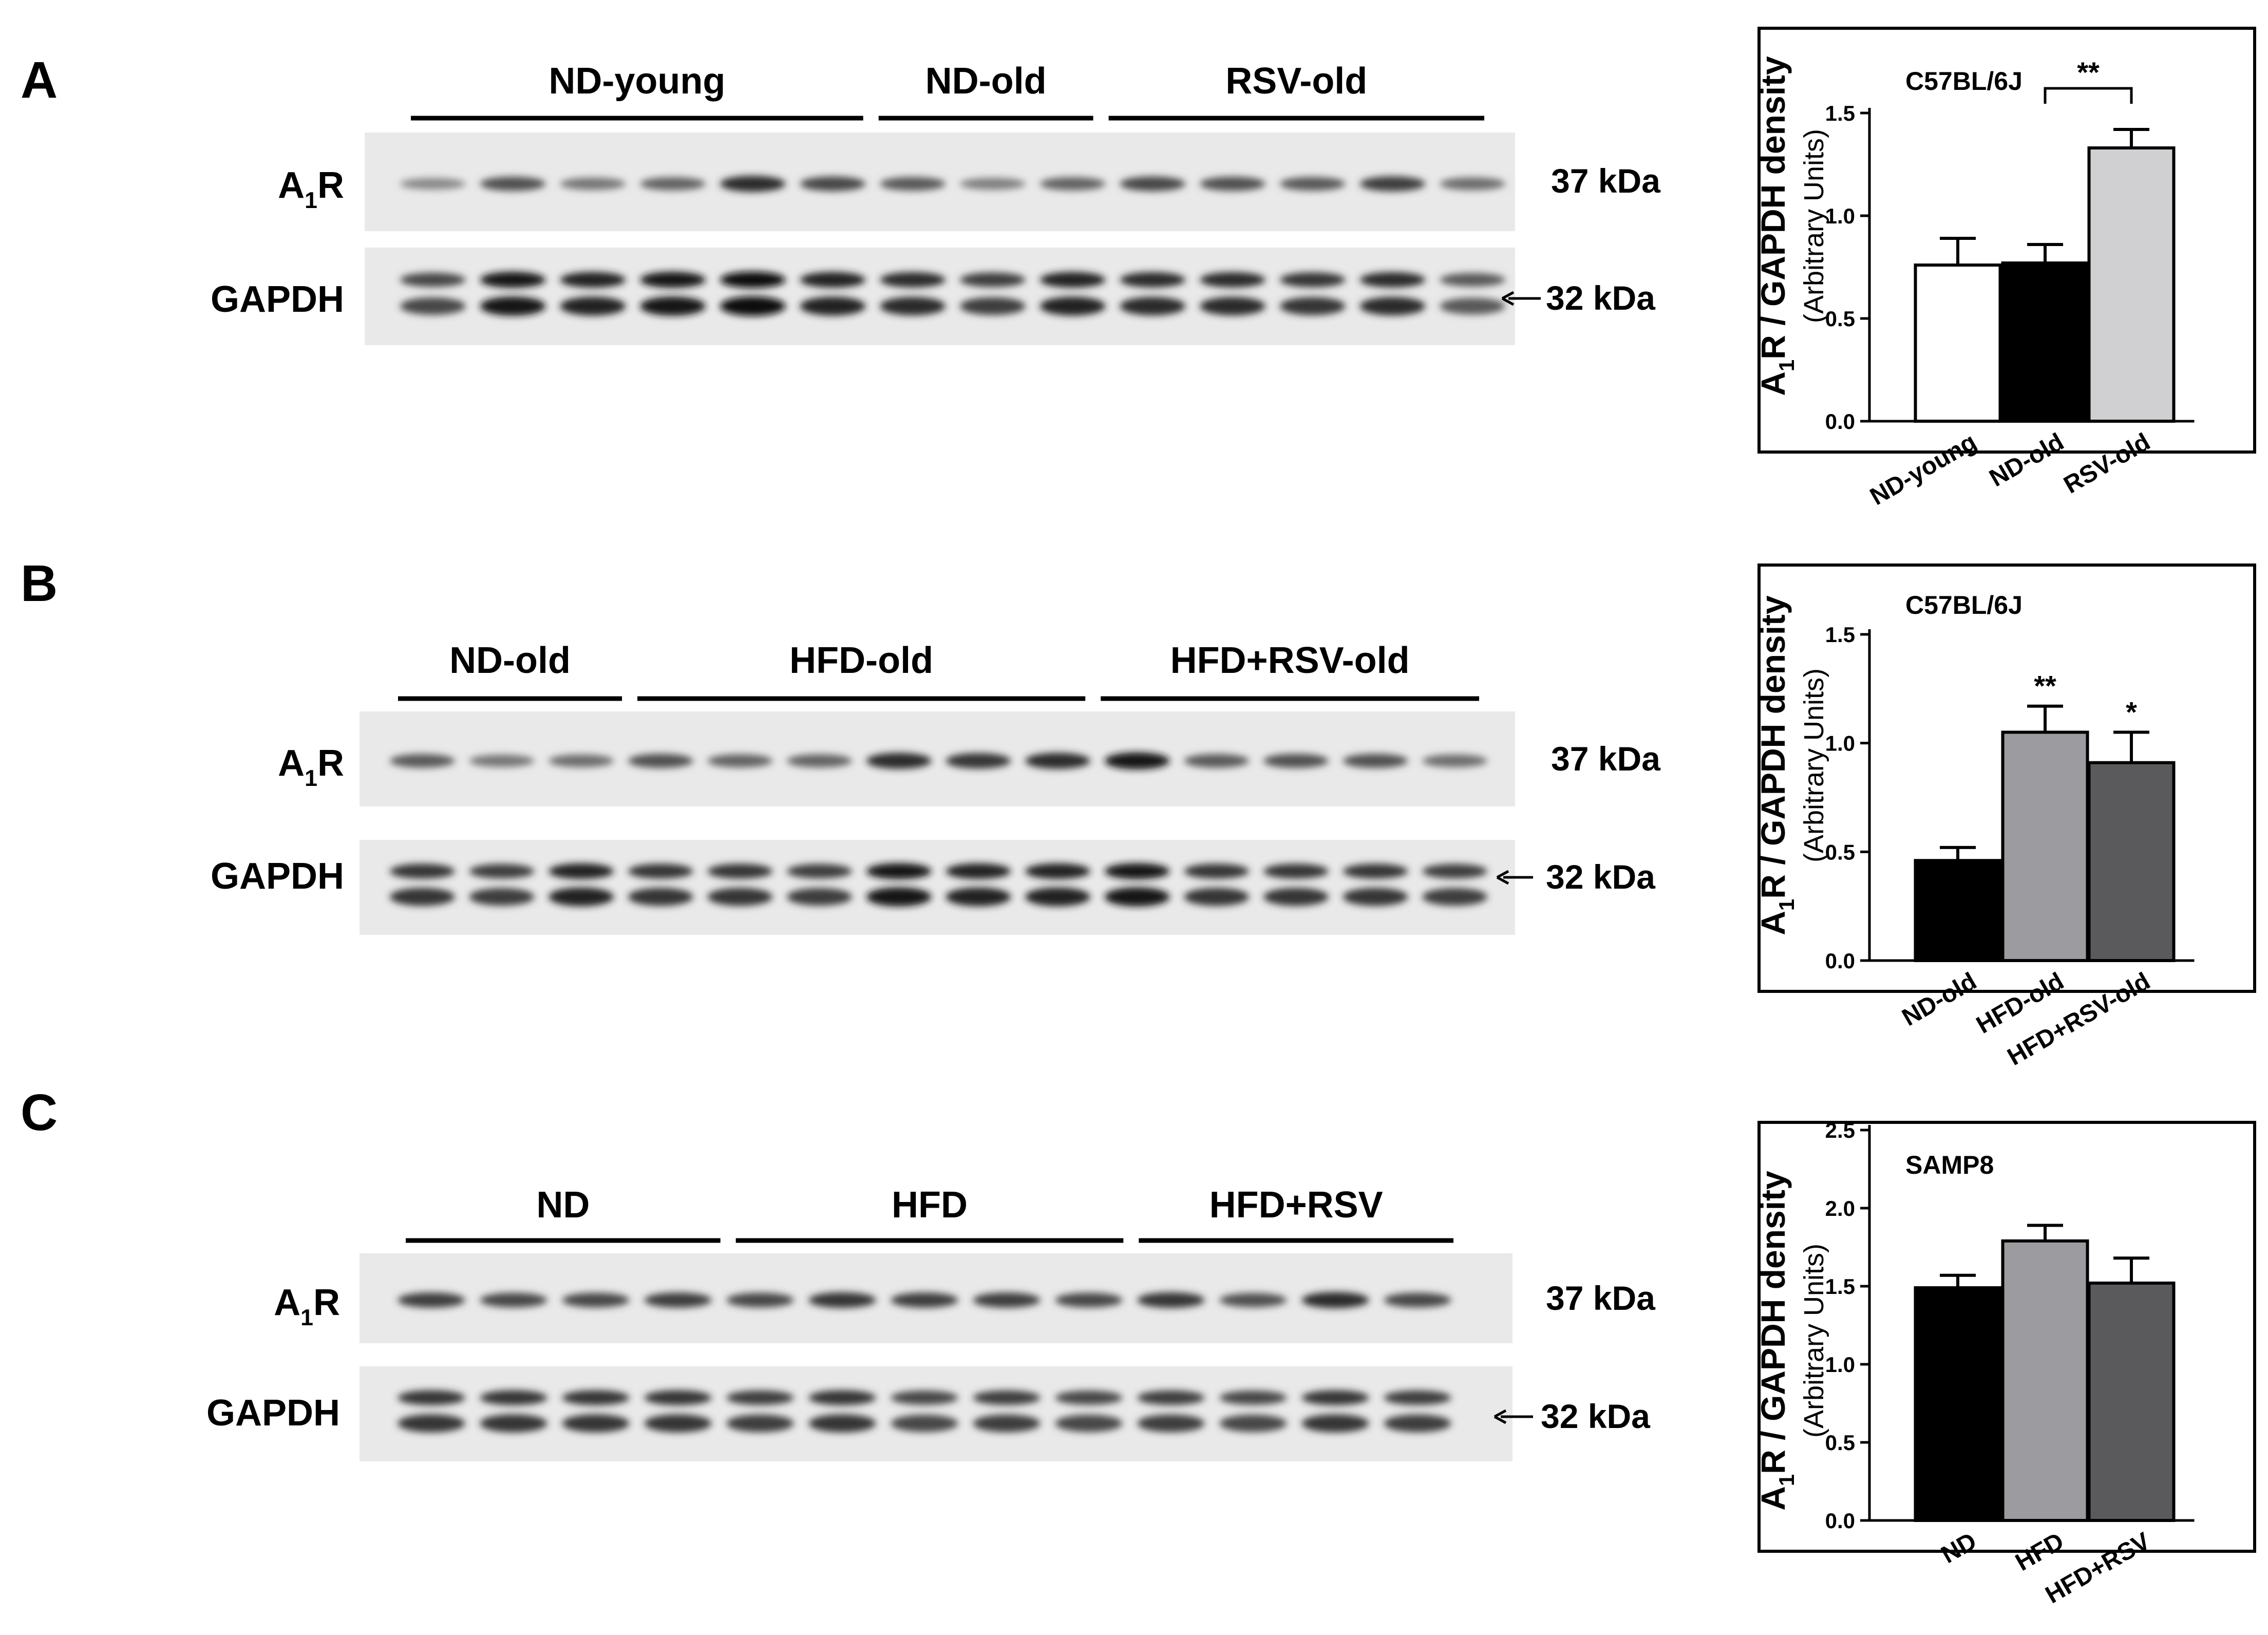 The image size is (2268, 1635). I want to click on bar-hfd, so click(2045, 1381).